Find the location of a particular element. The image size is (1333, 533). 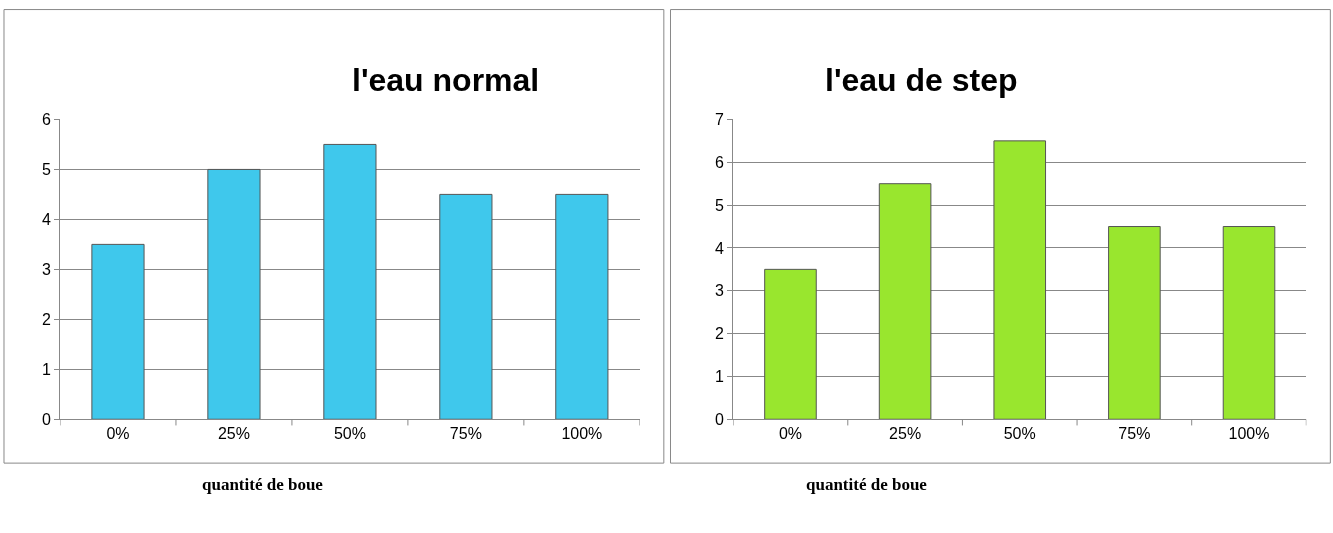

chart-title: l'eau normal is located at coordinates (446, 80).